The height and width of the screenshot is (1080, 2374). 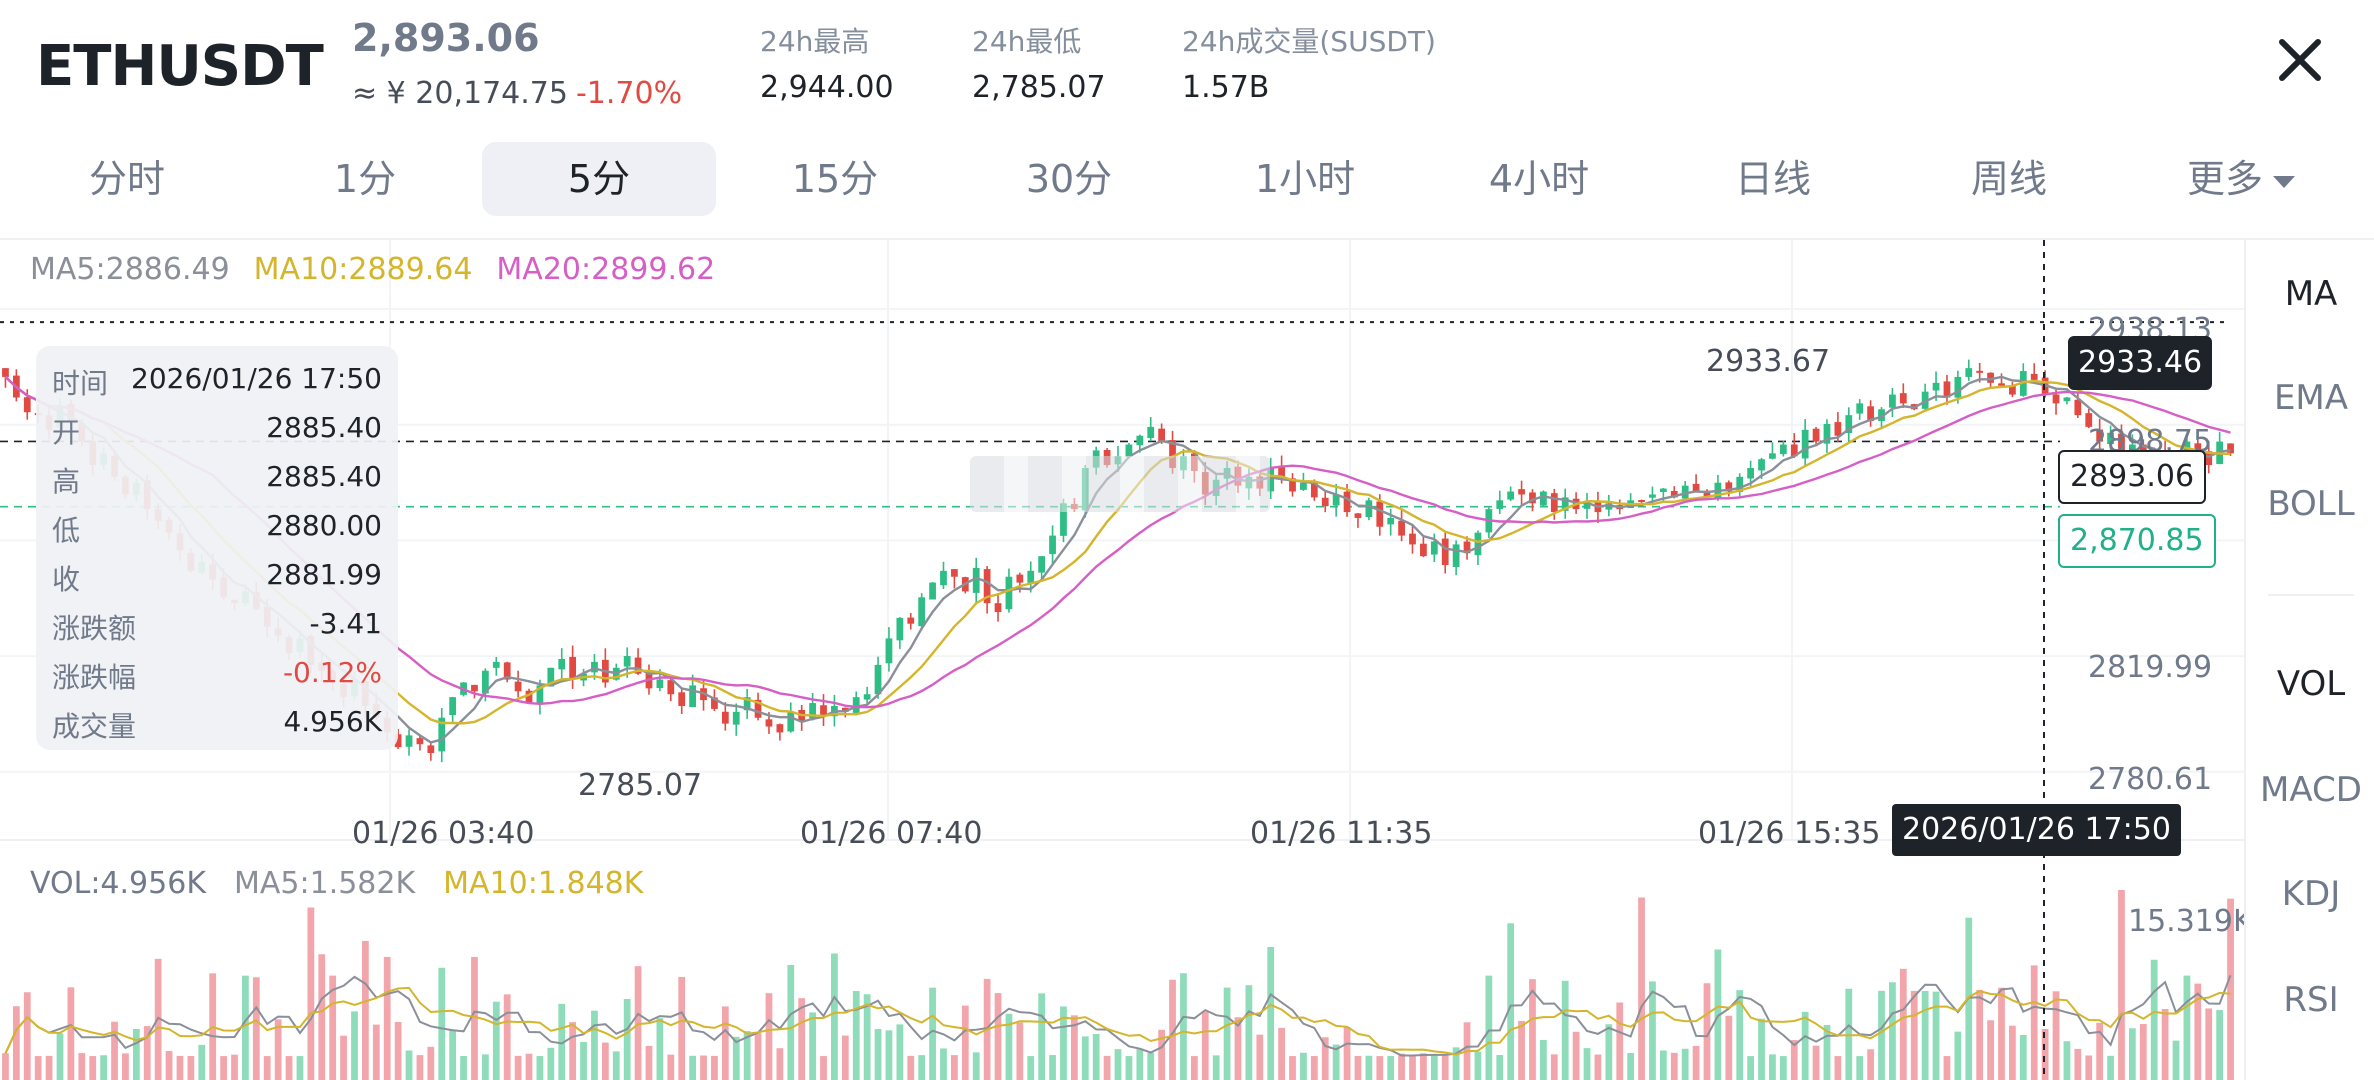 What do you see at coordinates (835, 179) in the screenshot?
I see `tab-15m: 15分` at bounding box center [835, 179].